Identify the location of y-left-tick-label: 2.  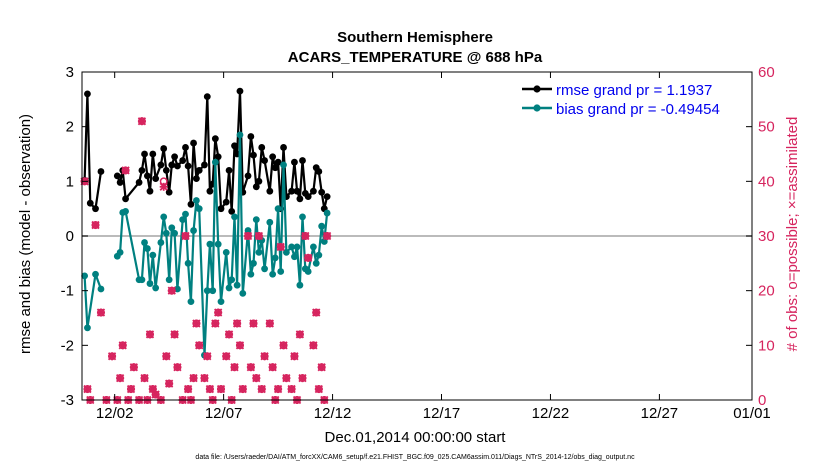
(70, 127).